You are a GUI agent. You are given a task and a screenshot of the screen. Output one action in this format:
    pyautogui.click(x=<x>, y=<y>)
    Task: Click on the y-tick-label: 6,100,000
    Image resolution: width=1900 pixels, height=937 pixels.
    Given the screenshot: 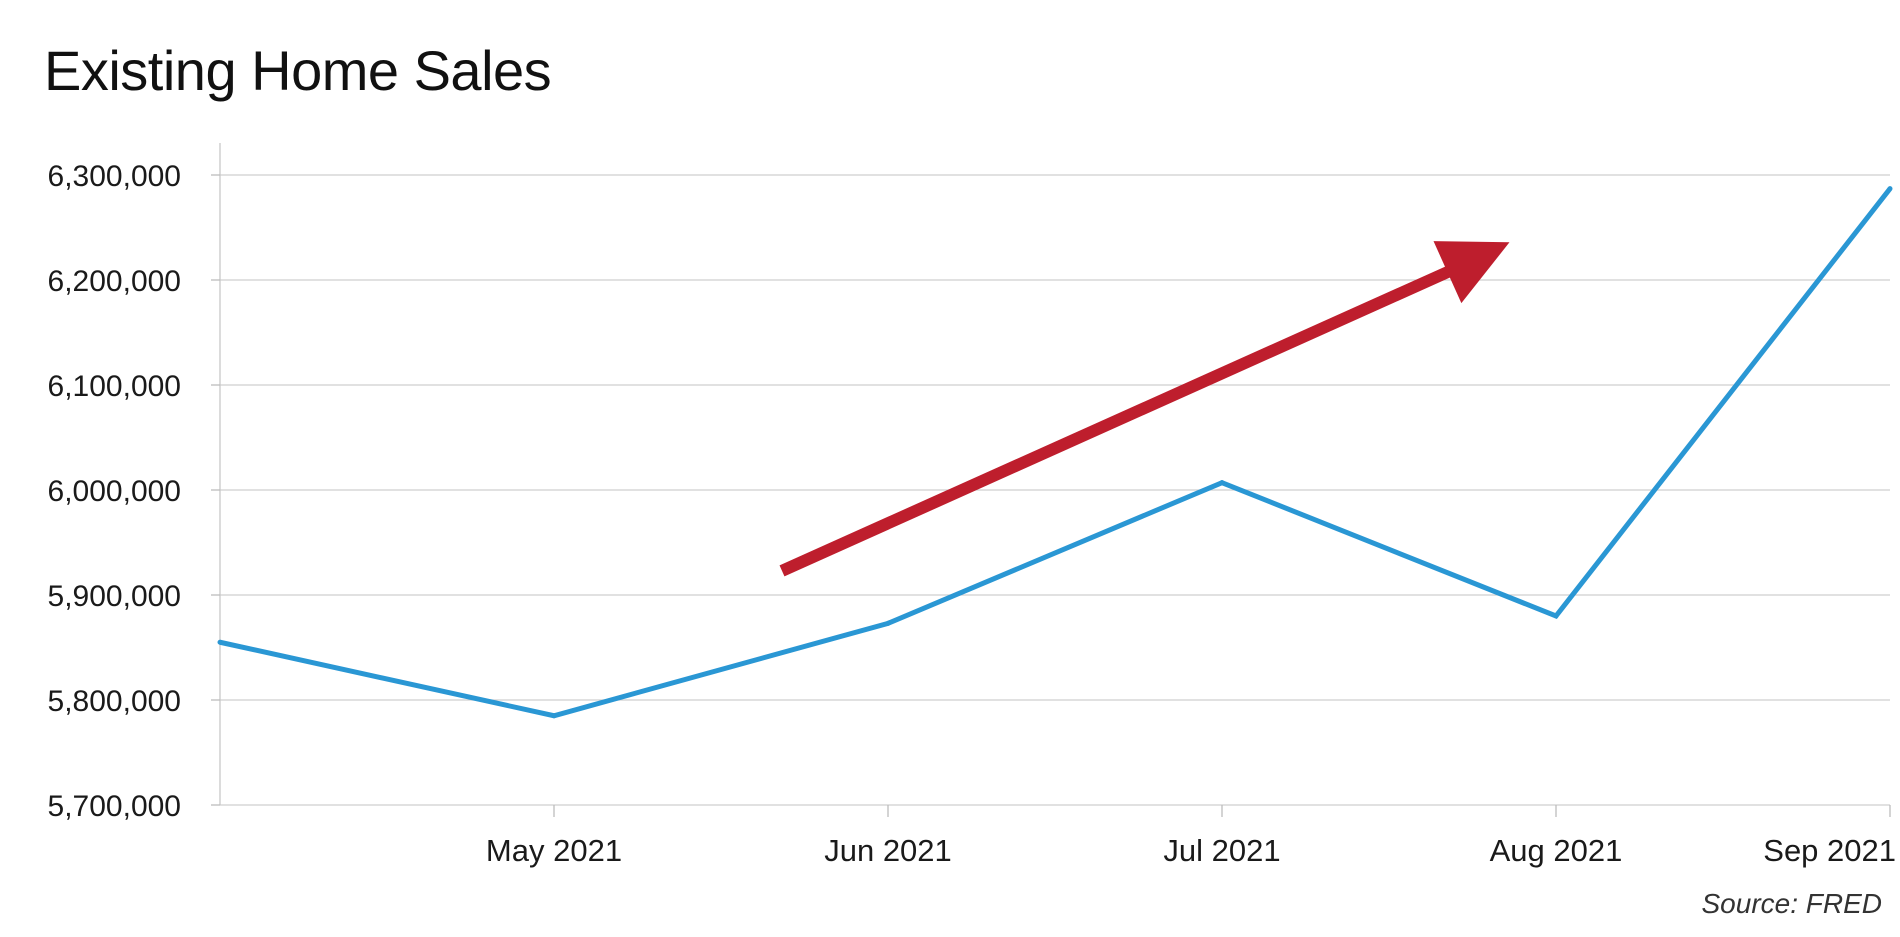 What is the action you would take?
    pyautogui.click(x=114, y=386)
    